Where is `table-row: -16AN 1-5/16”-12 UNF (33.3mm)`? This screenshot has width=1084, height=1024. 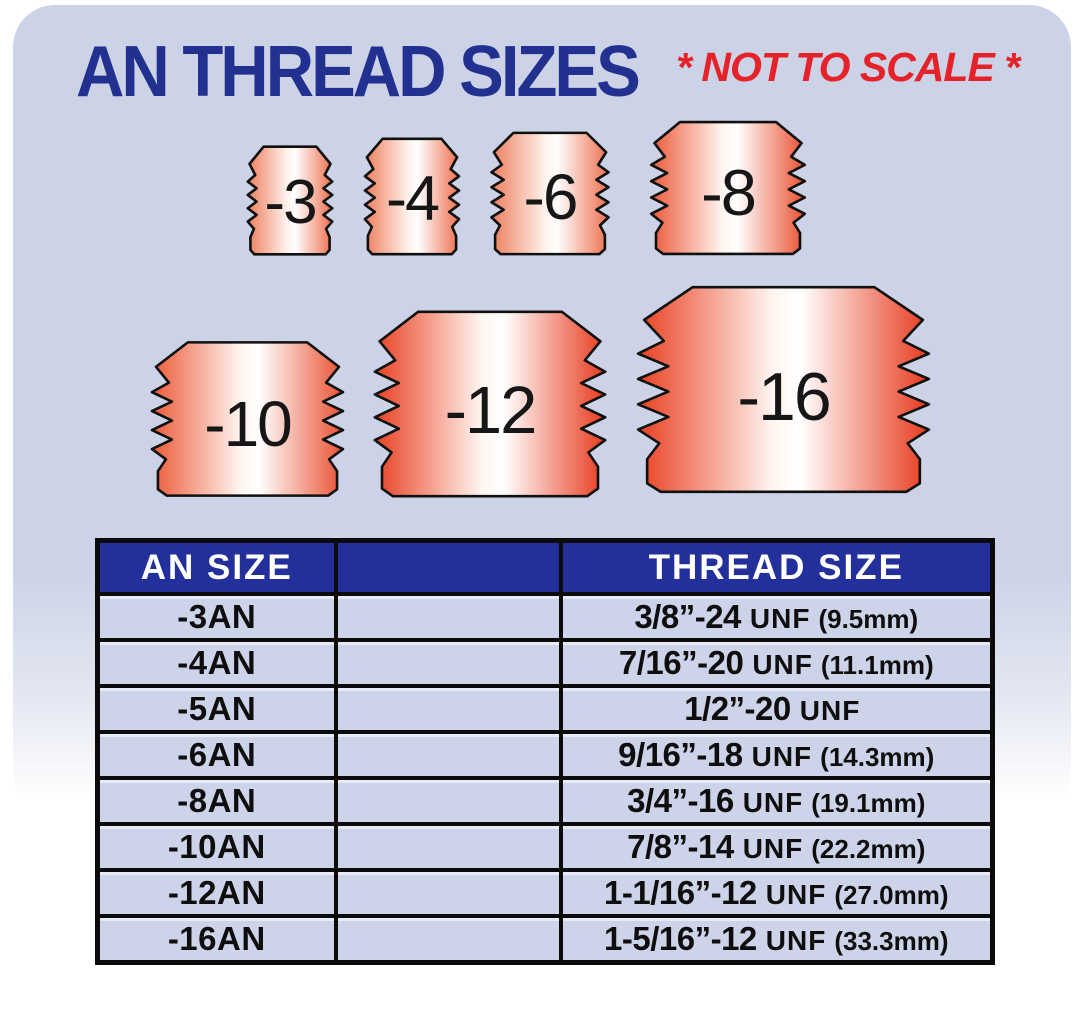
table-row: -16AN 1-5/16”-12 UNF (33.3mm) is located at coordinates (545, 939).